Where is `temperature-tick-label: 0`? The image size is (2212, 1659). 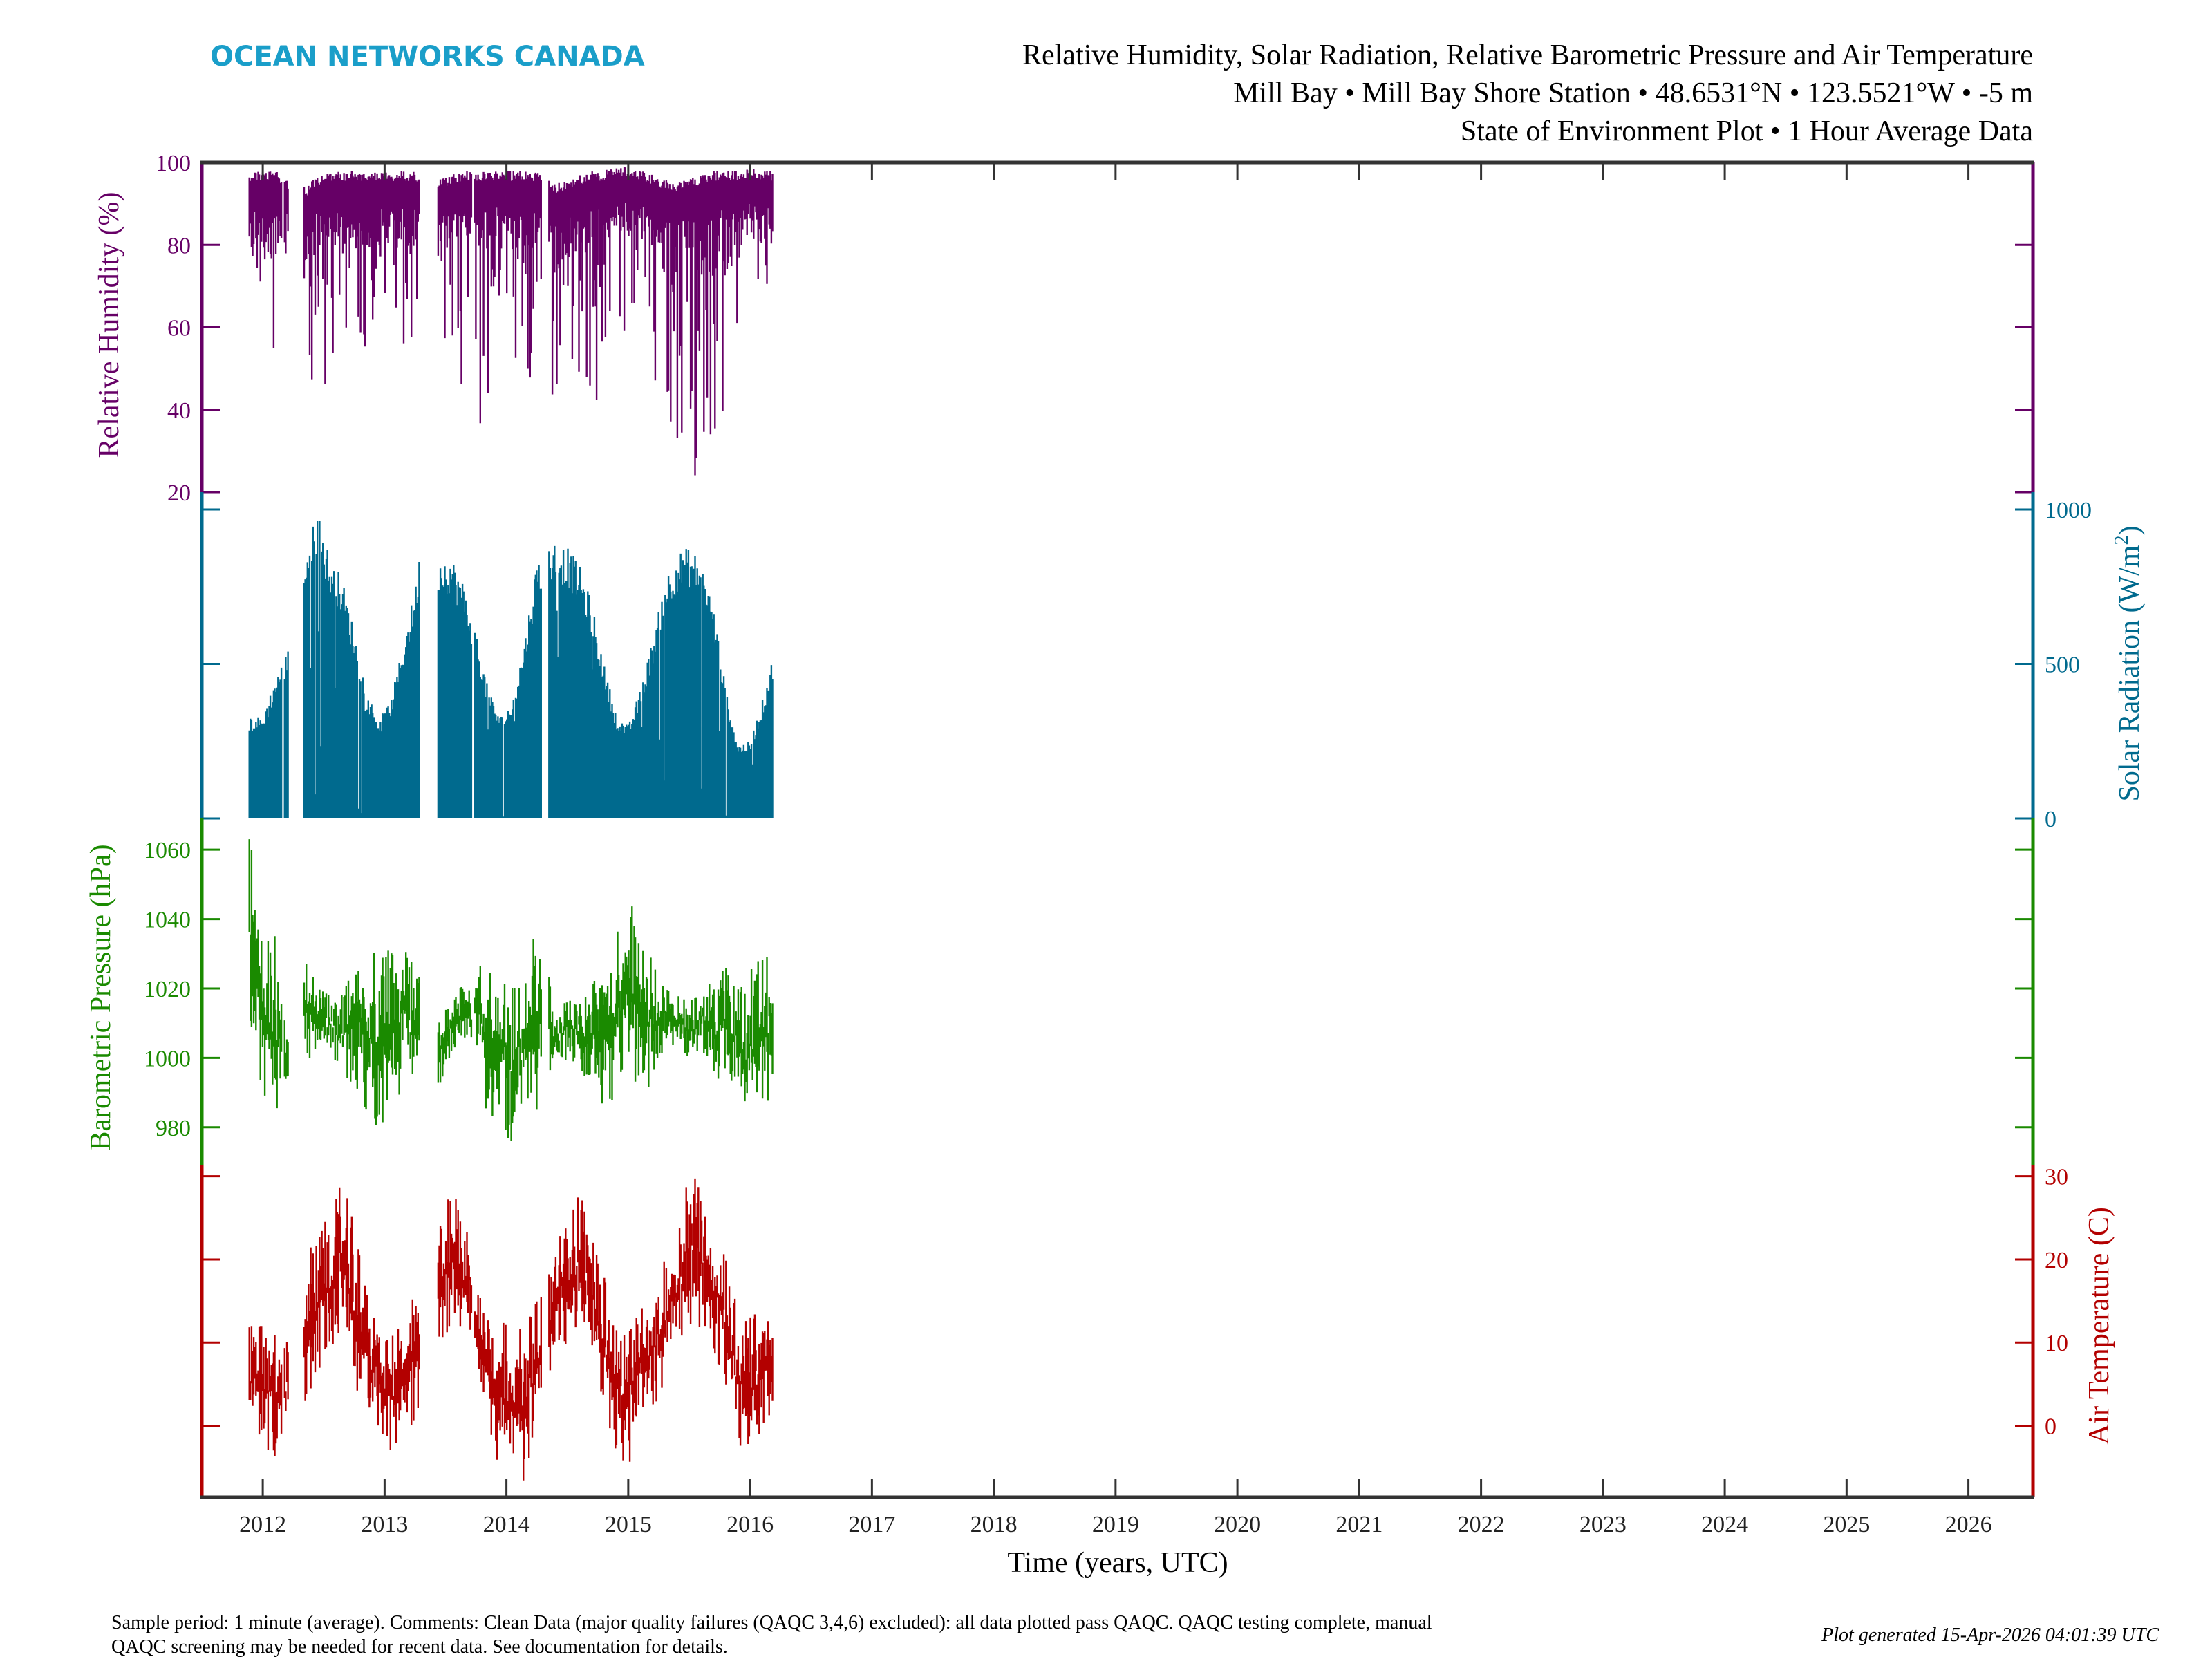
temperature-tick-label: 0 is located at coordinates (2050, 1427).